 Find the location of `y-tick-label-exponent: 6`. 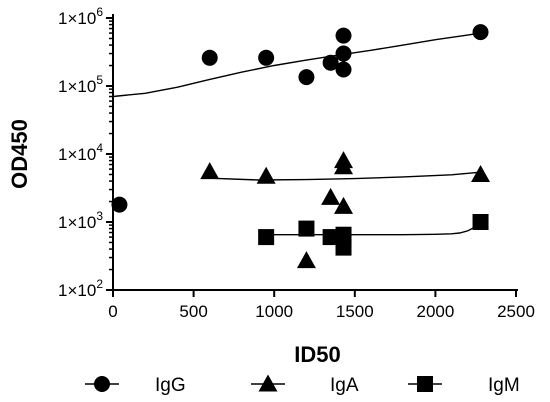

y-tick-label-exponent: 6 is located at coordinates (99, 12).